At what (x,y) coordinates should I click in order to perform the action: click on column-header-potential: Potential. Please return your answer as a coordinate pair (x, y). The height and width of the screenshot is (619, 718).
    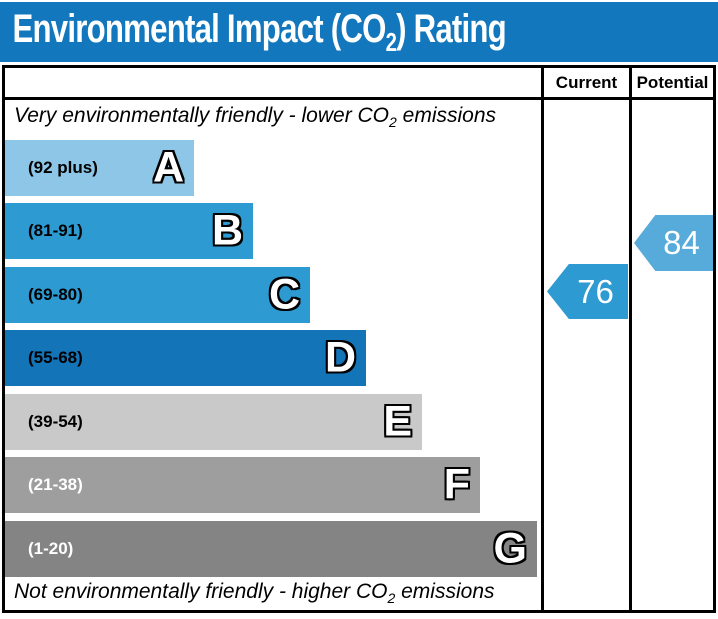
    Looking at the image, I should click on (672, 82).